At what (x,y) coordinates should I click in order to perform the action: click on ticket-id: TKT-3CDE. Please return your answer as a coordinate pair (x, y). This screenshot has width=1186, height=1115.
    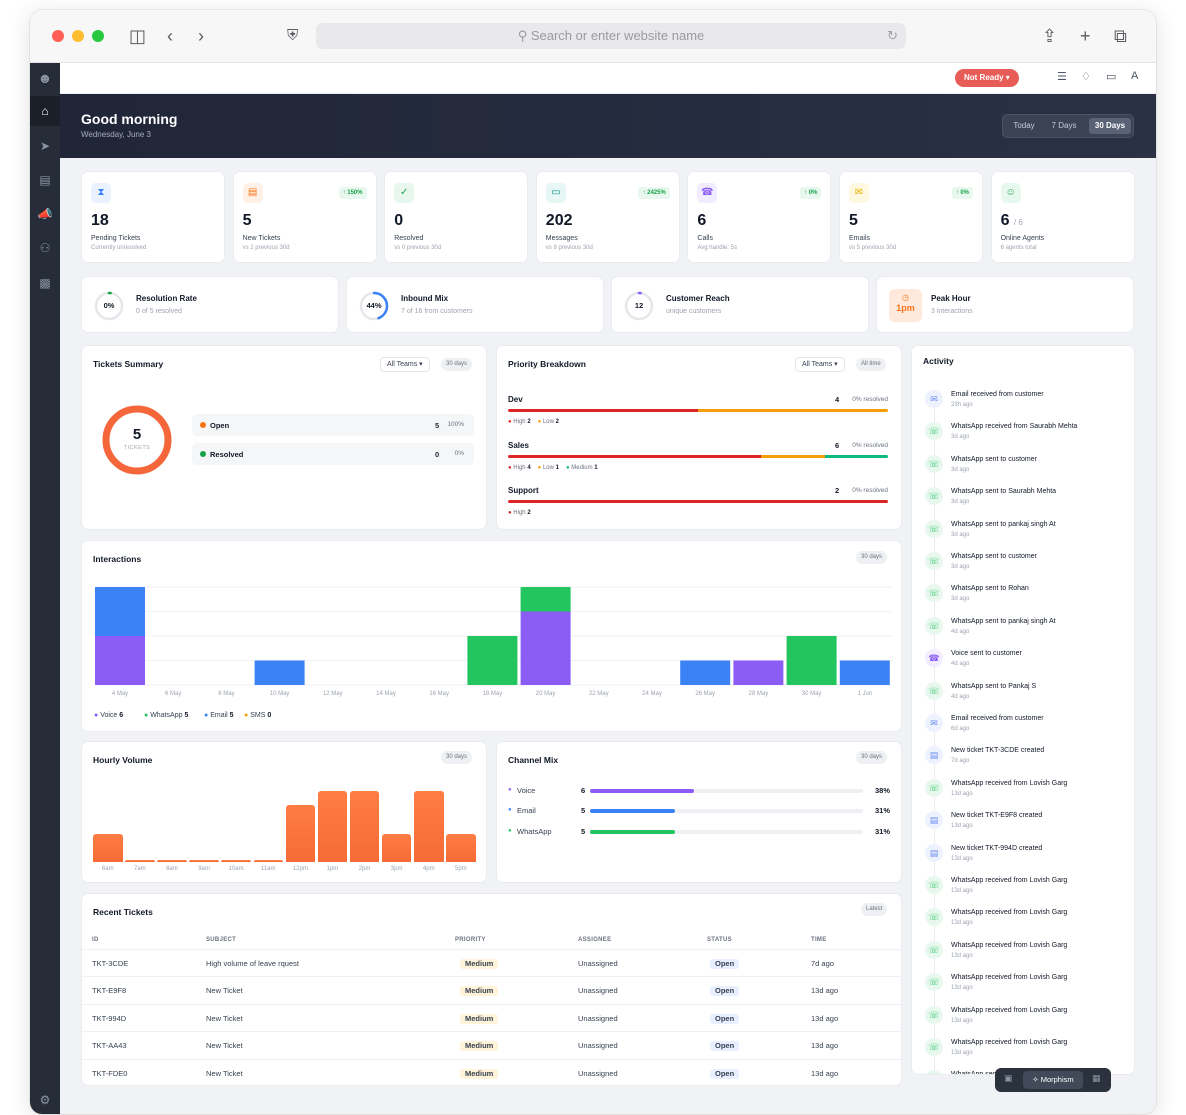
    Looking at the image, I should click on (110, 963).